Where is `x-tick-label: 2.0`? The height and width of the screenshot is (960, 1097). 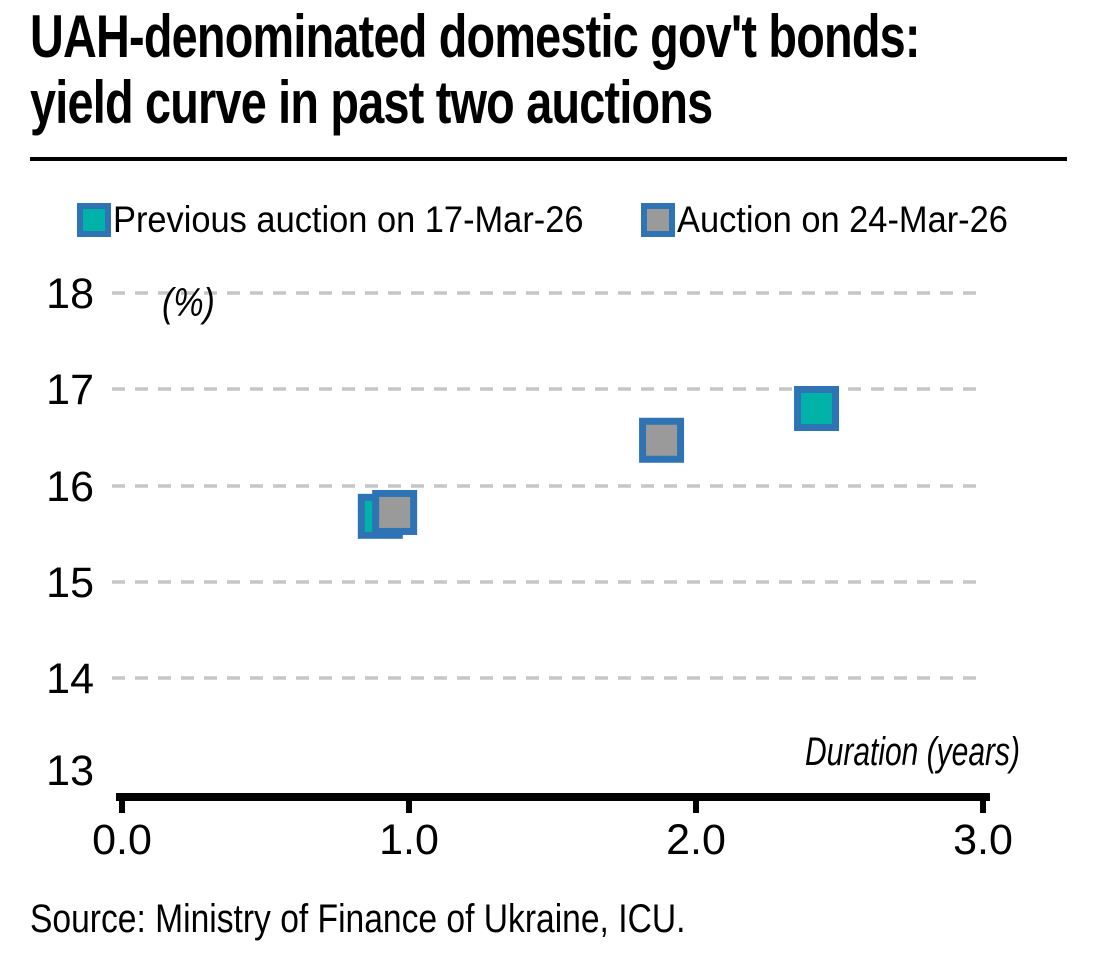 x-tick-label: 2.0 is located at coordinates (696, 840).